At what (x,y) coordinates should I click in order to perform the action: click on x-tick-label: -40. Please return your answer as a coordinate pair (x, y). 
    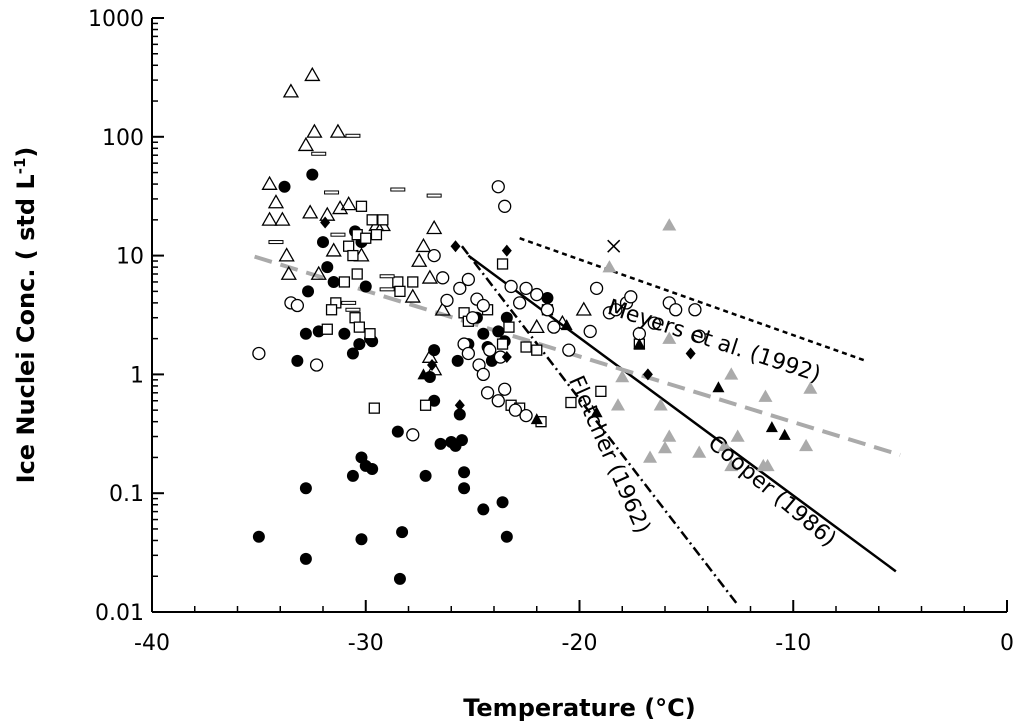
    Looking at the image, I should click on (152, 643).